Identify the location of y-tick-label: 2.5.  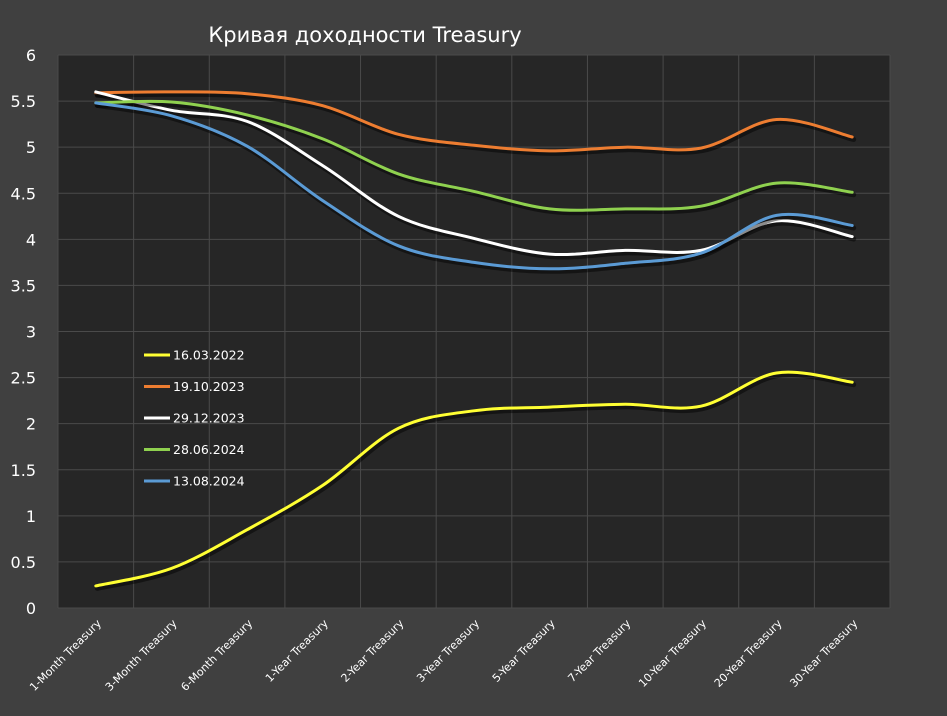
(23, 378).